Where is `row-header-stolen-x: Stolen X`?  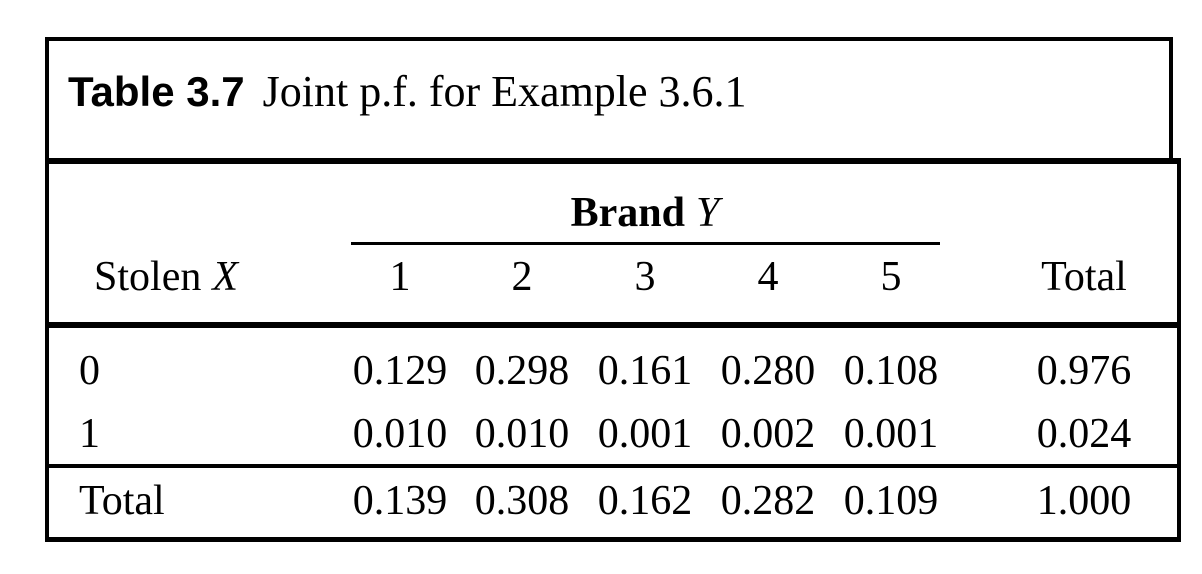 row-header-stolen-x: Stolen X is located at coordinates (166, 277).